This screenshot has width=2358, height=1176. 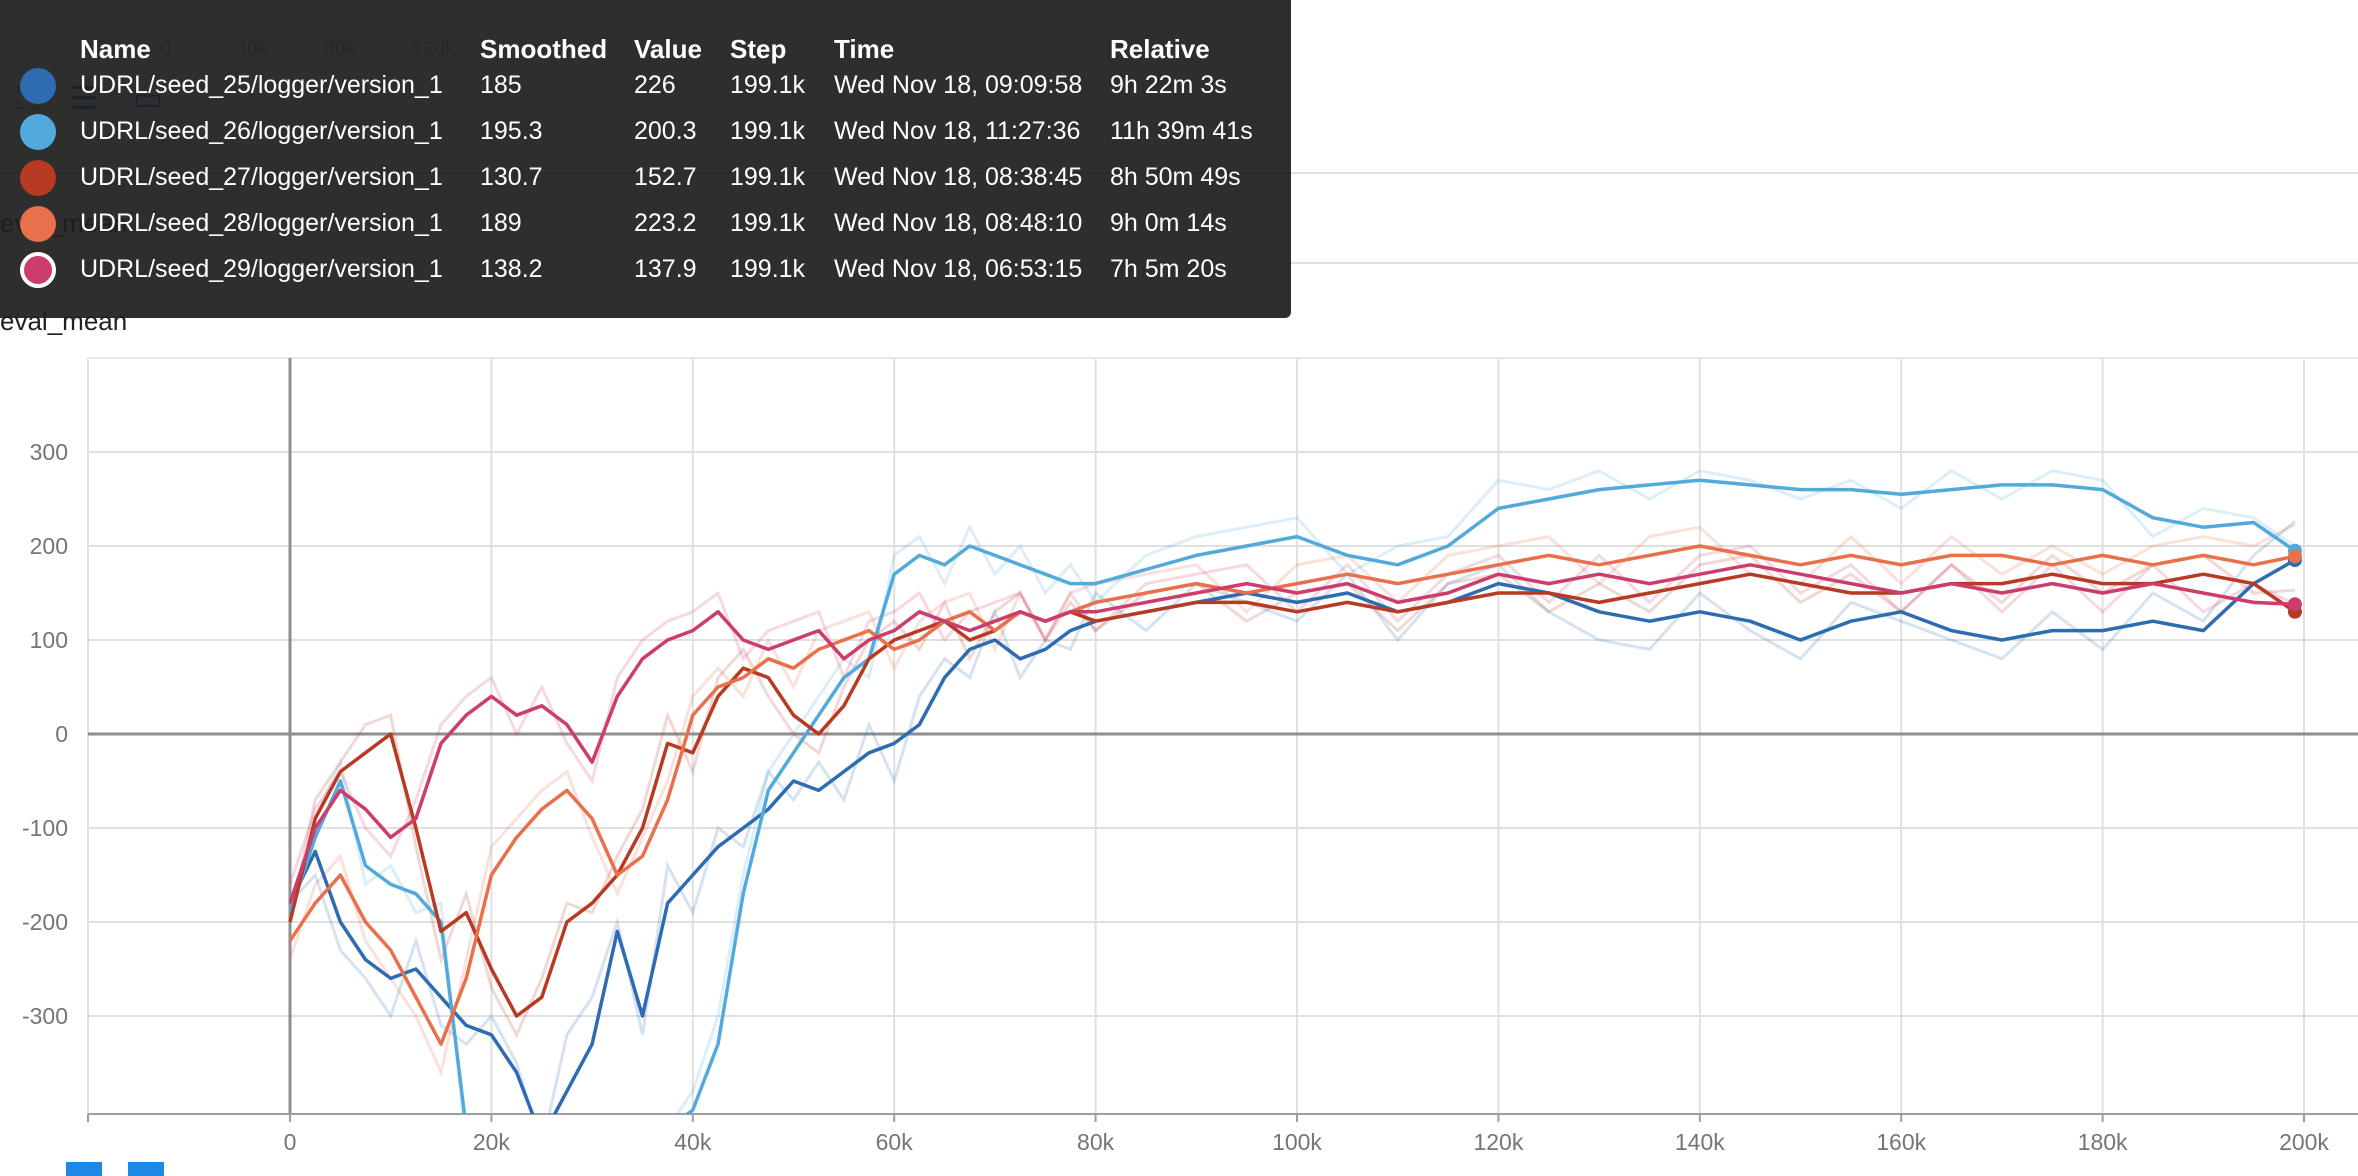 What do you see at coordinates (957, 131) in the screenshot?
I see `tooltip-time: Wed Nov 18, 11:27:36` at bounding box center [957, 131].